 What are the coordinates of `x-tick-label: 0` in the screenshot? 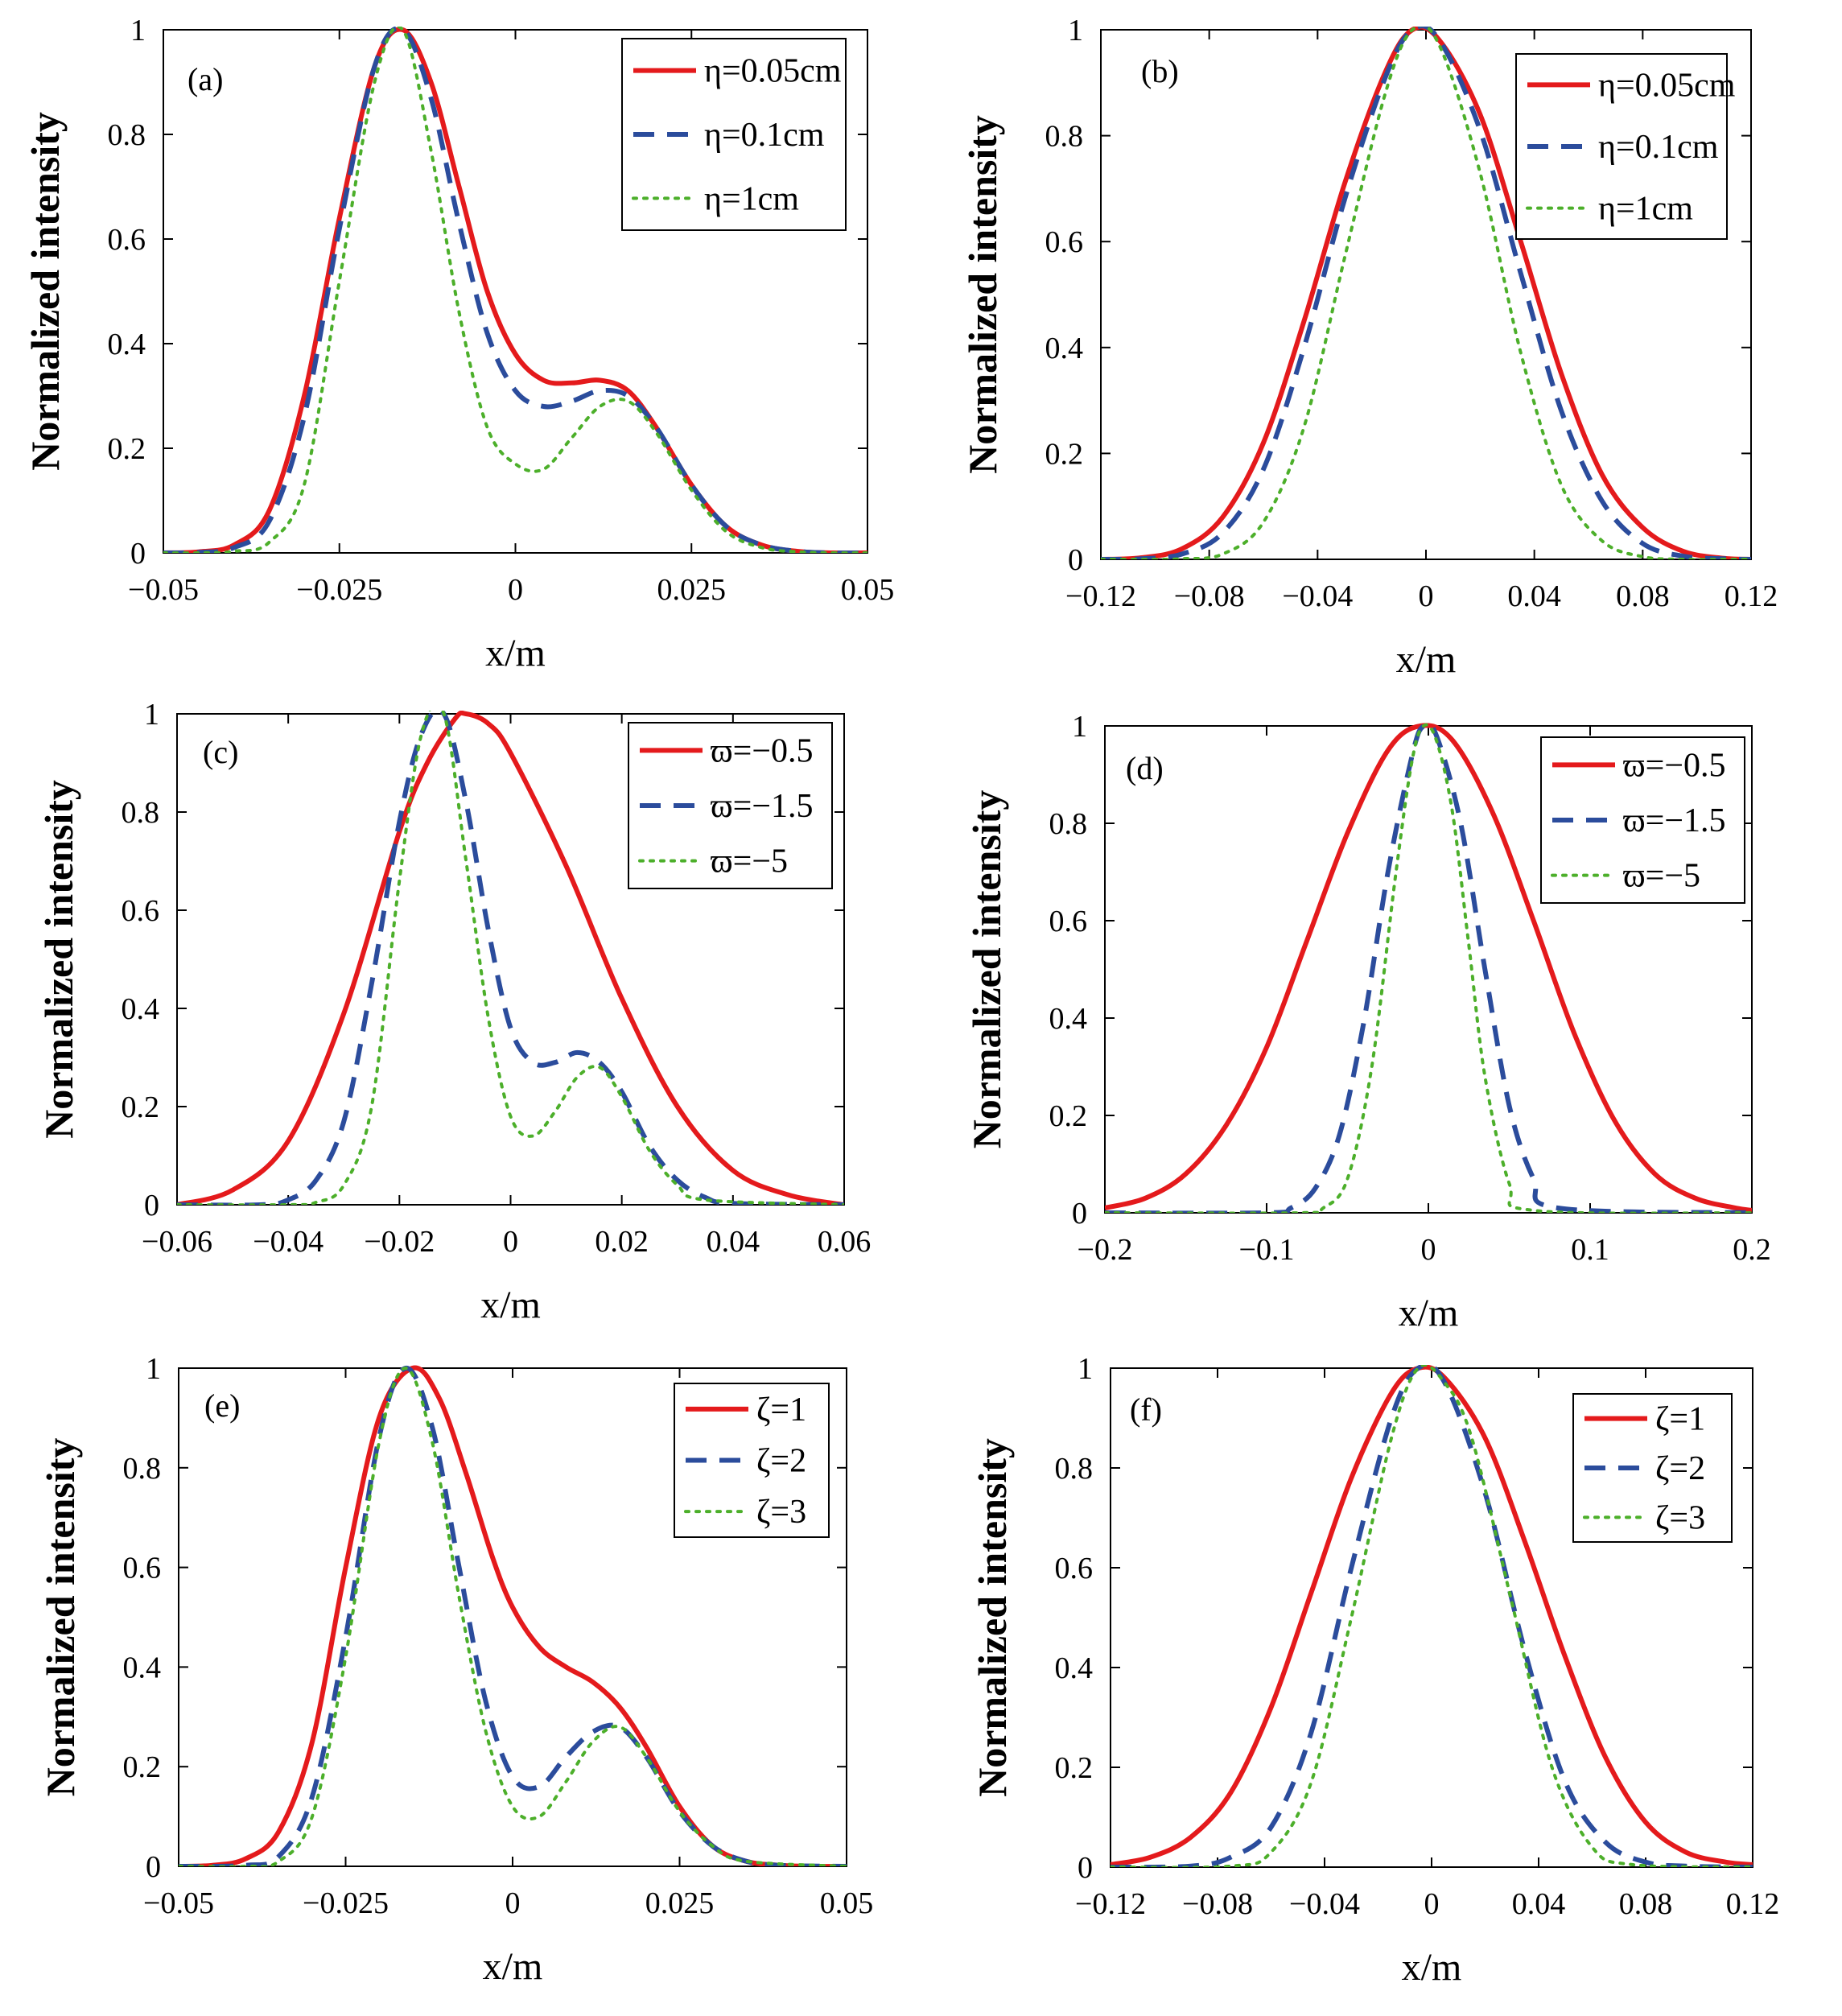 It's located at (1432, 1904).